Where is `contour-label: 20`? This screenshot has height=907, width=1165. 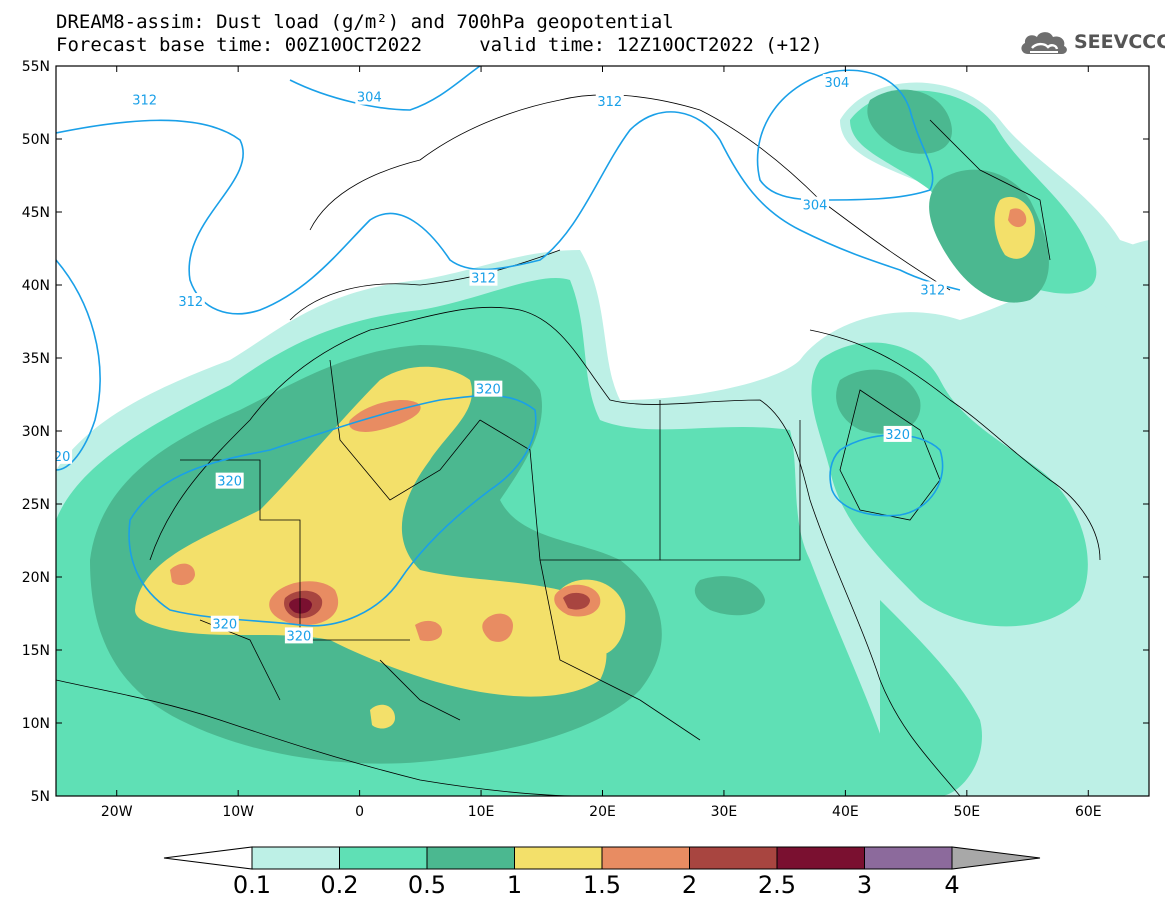
contour-label: 20 is located at coordinates (62, 457).